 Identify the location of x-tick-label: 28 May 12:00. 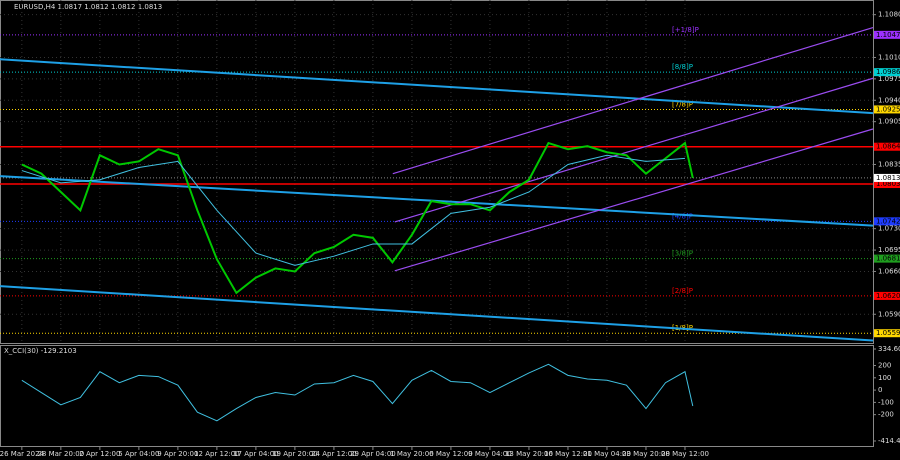
(685, 454).